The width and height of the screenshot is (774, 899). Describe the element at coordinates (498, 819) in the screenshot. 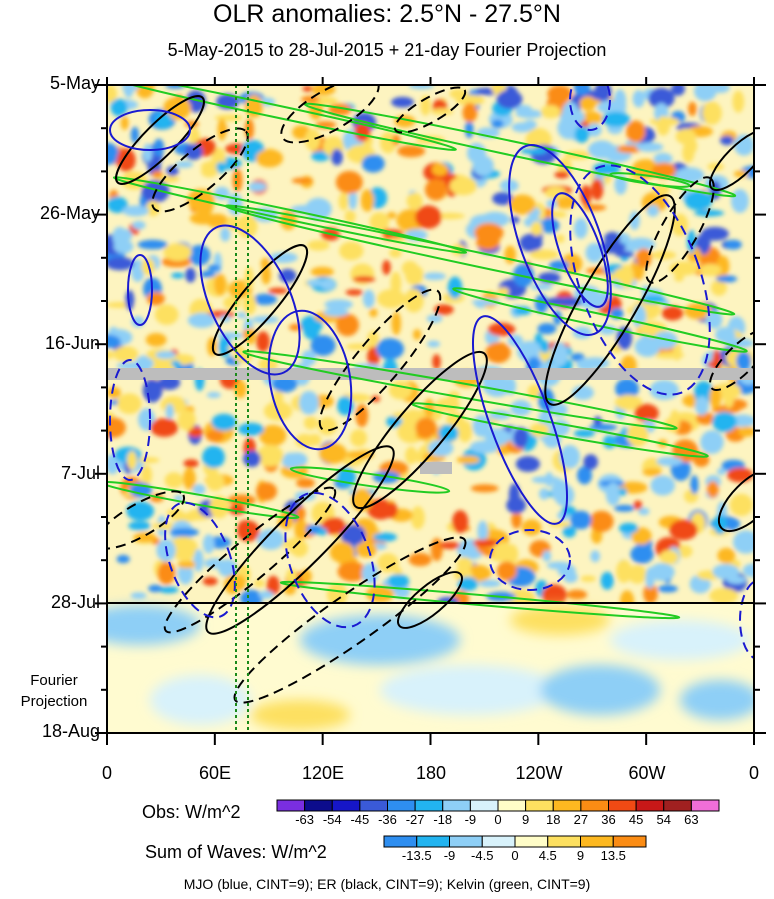

I see `colorbar-tick-label: 0` at that location.